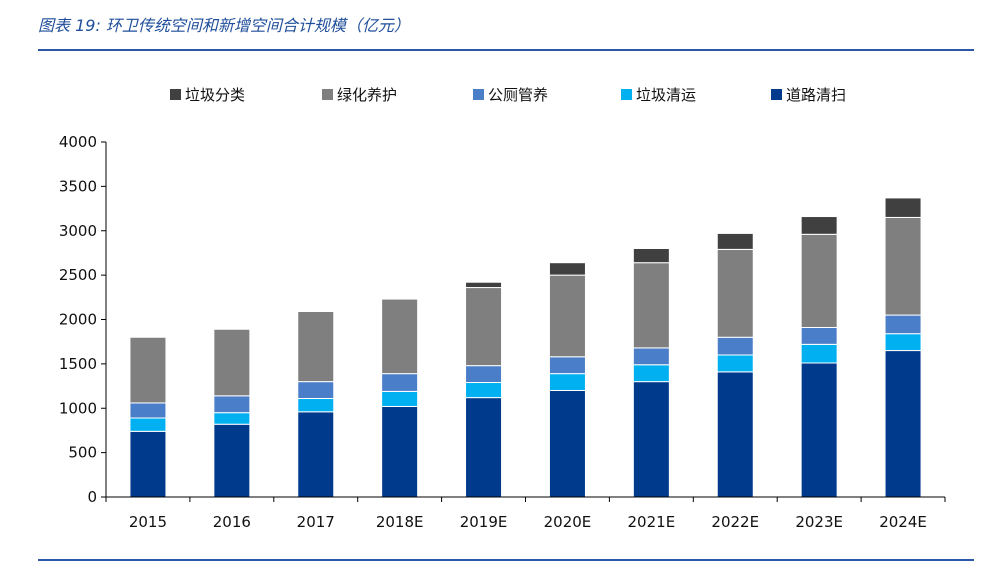  What do you see at coordinates (224, 25) in the screenshot?
I see `figure-title: 图表 19: 环卫传统空间和新增空间合计规模（亿元）` at bounding box center [224, 25].